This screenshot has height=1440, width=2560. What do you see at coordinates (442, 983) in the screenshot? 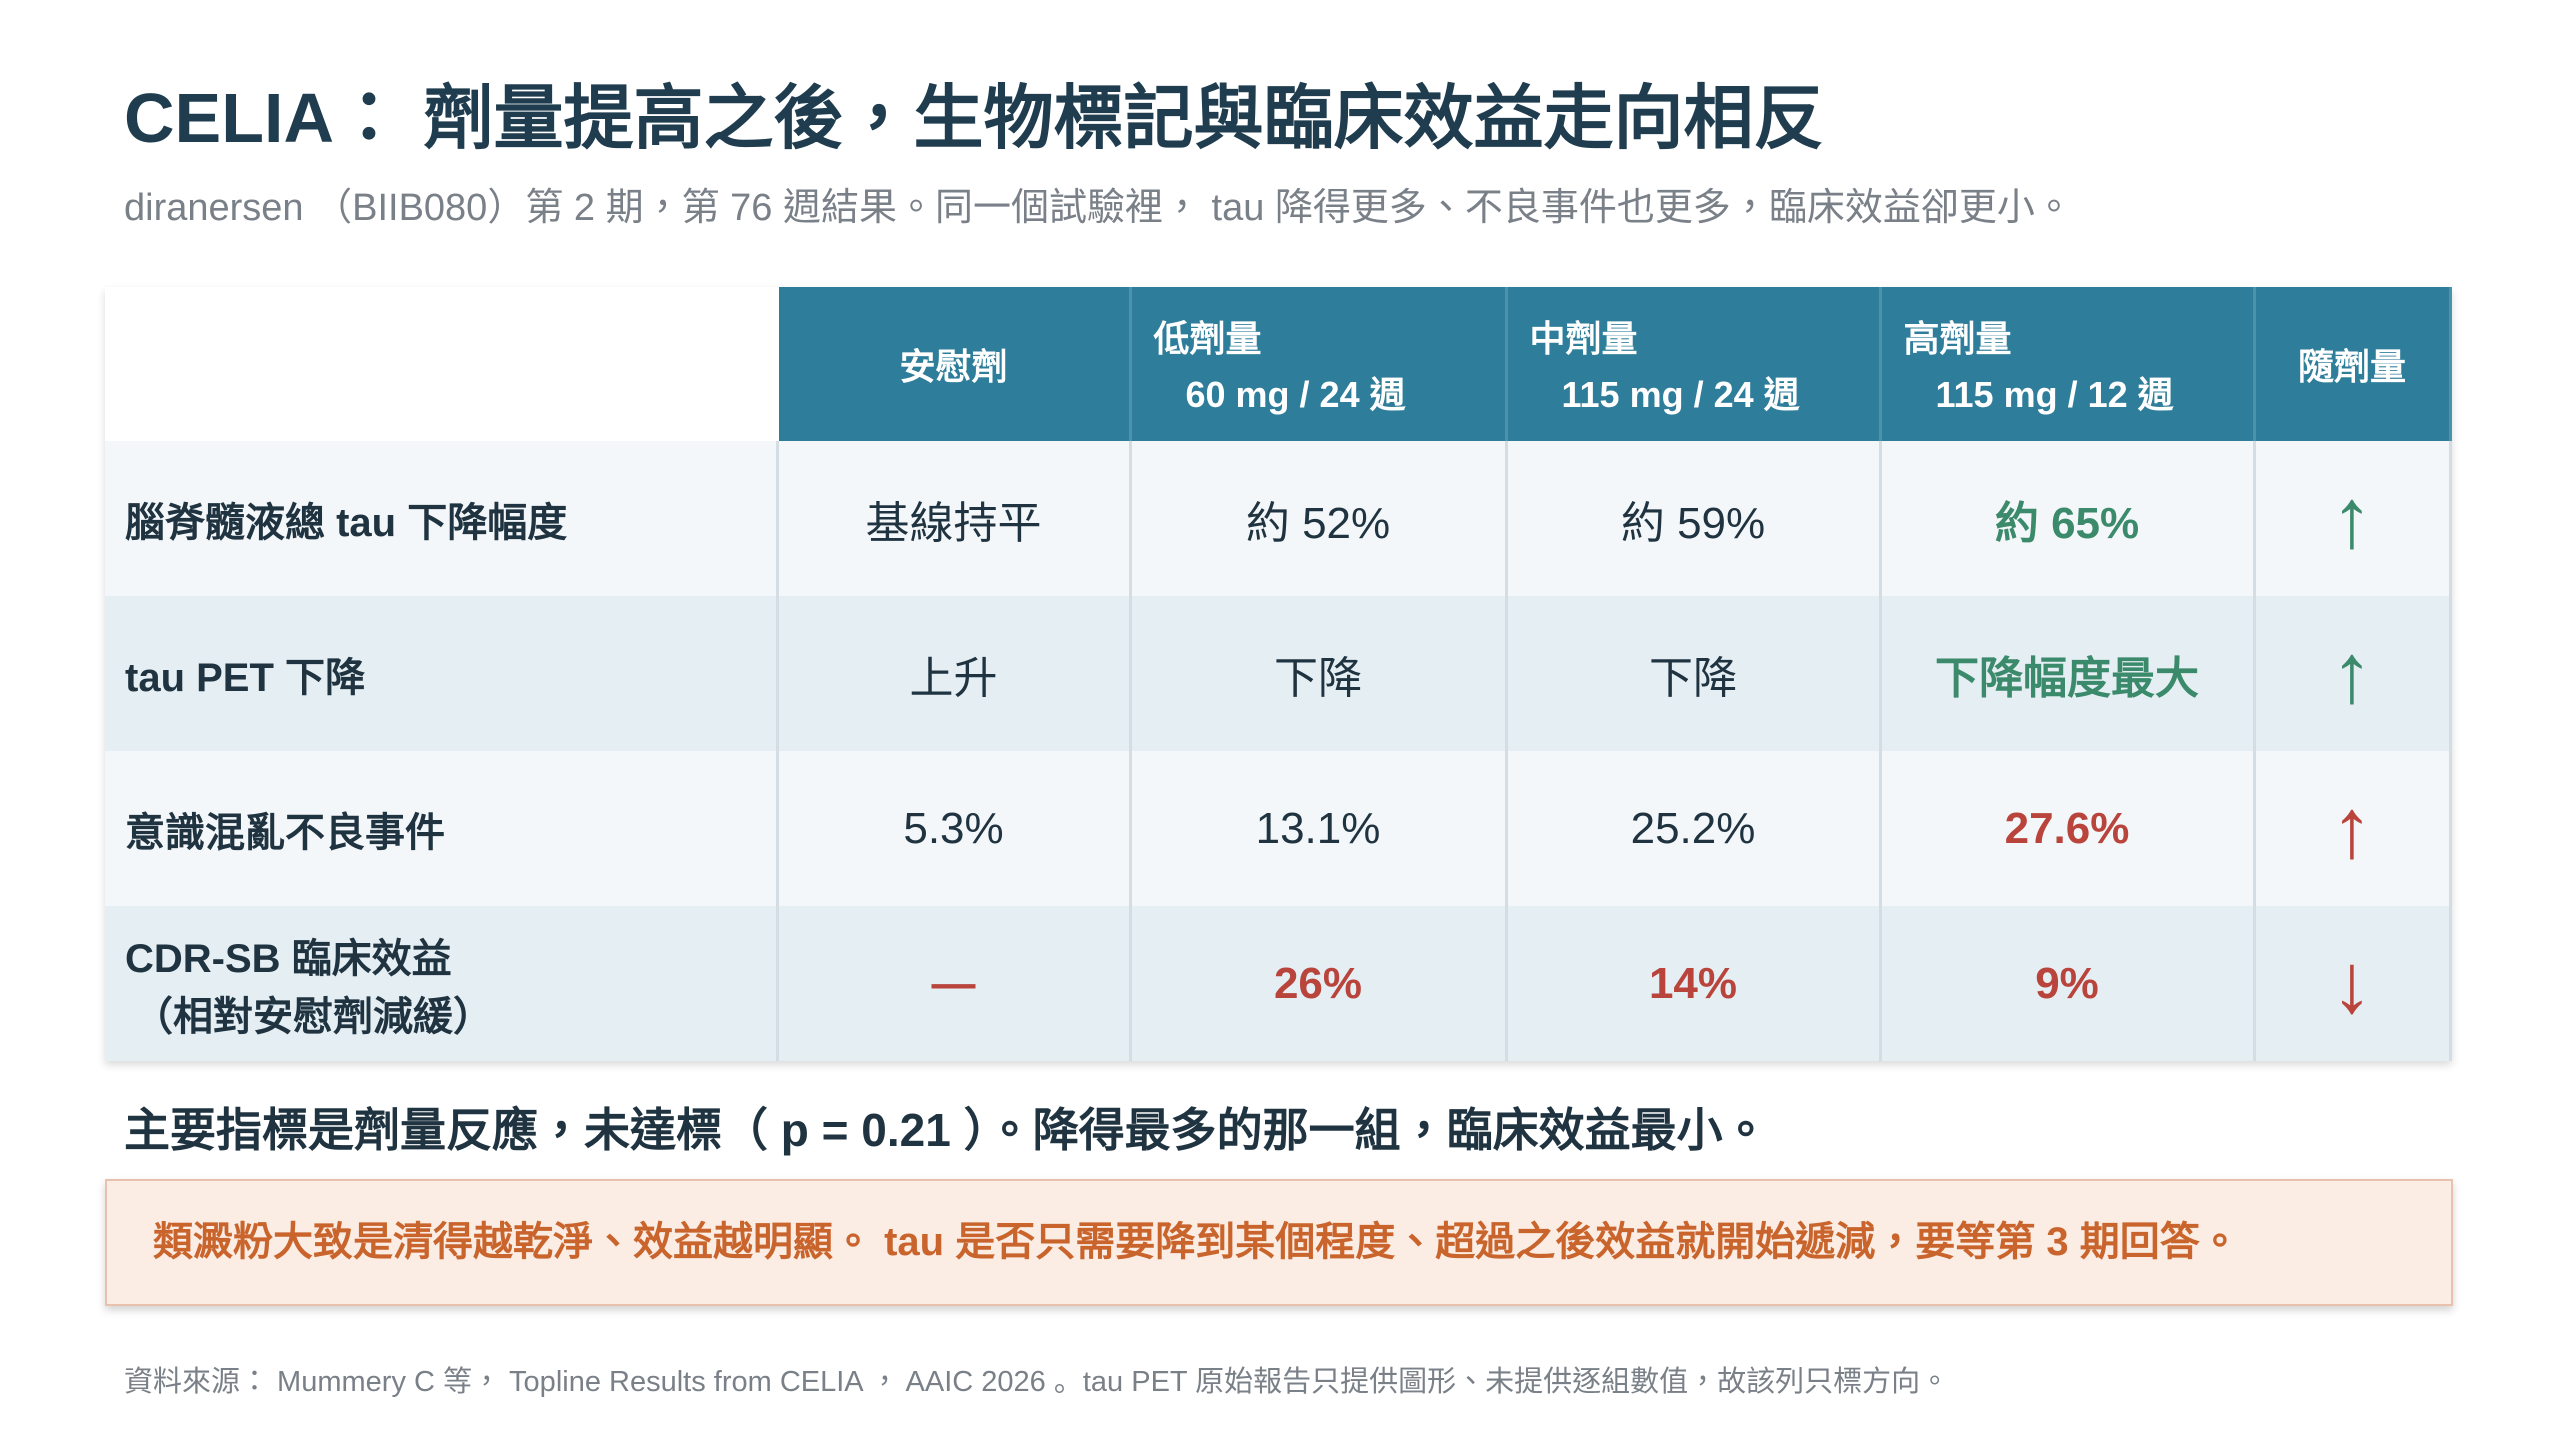
I see `row-label: CDR-SB 臨床效益 （相對安慰劑減緩）` at bounding box center [442, 983].